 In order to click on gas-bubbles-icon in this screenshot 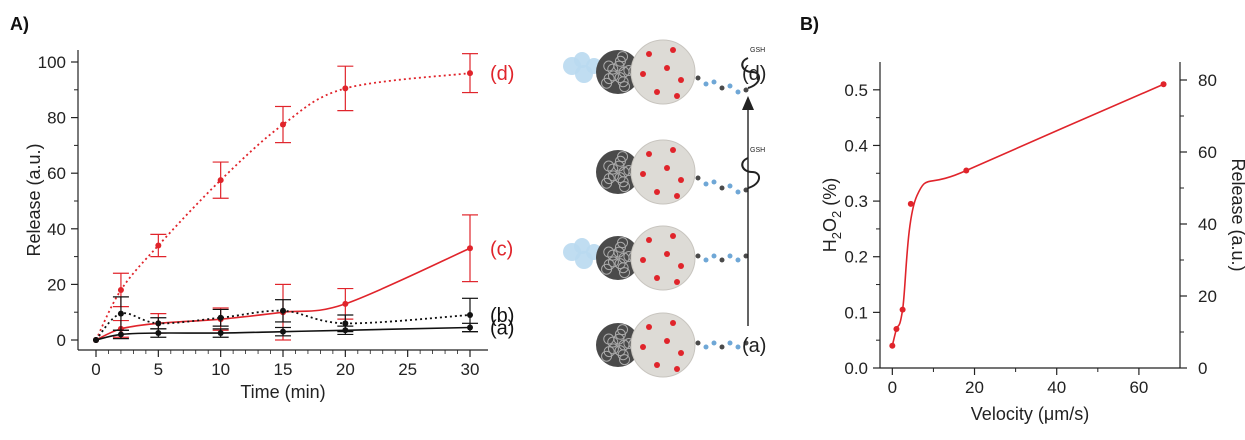, I will do `click(582, 253)`.